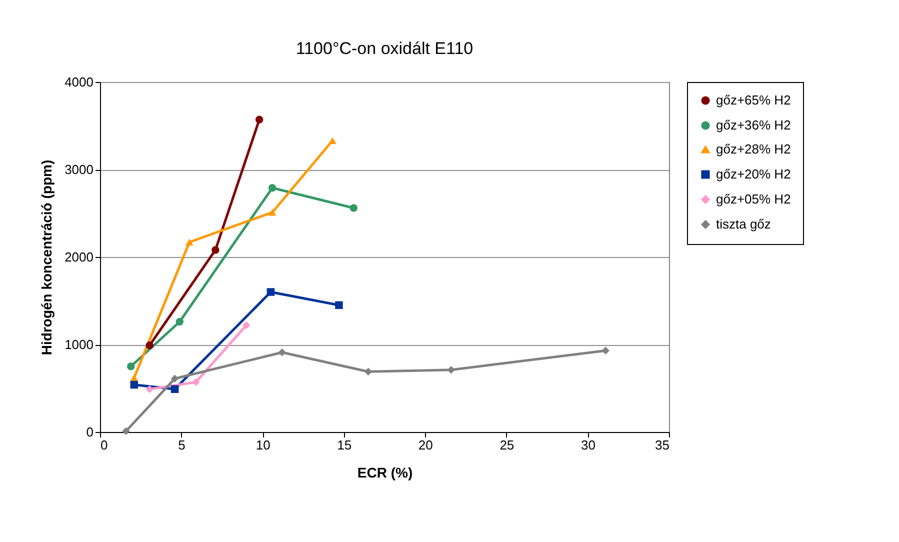  Describe the element at coordinates (753, 199) in the screenshot. I see `legend-label: gőz+05% H2` at that location.